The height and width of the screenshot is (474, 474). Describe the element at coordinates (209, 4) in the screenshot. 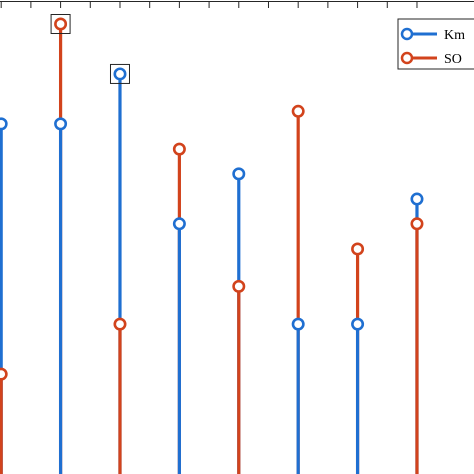

I see `top-axis-ticks` at that location.